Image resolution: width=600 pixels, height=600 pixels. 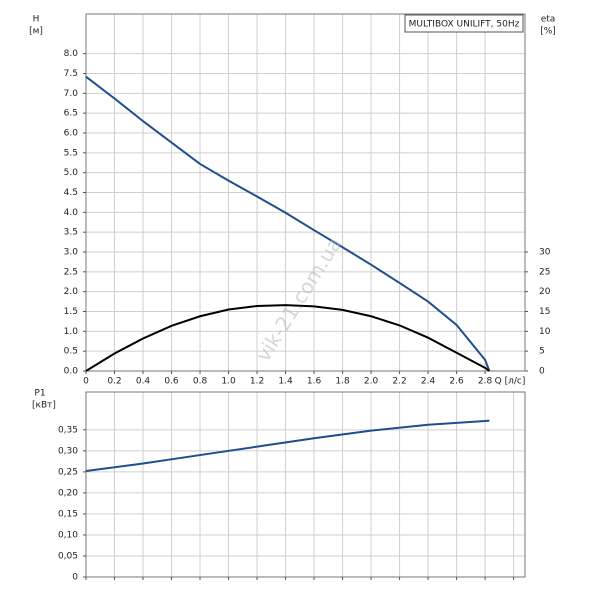 What do you see at coordinates (71, 173) in the screenshot?
I see `y-tick-label: 5.0` at bounding box center [71, 173].